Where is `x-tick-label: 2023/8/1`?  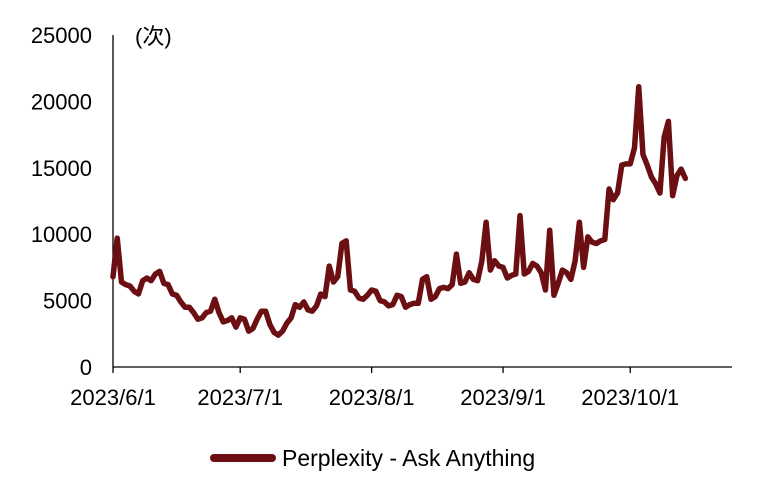
x-tick-label: 2023/8/1 is located at coordinates (372, 397).